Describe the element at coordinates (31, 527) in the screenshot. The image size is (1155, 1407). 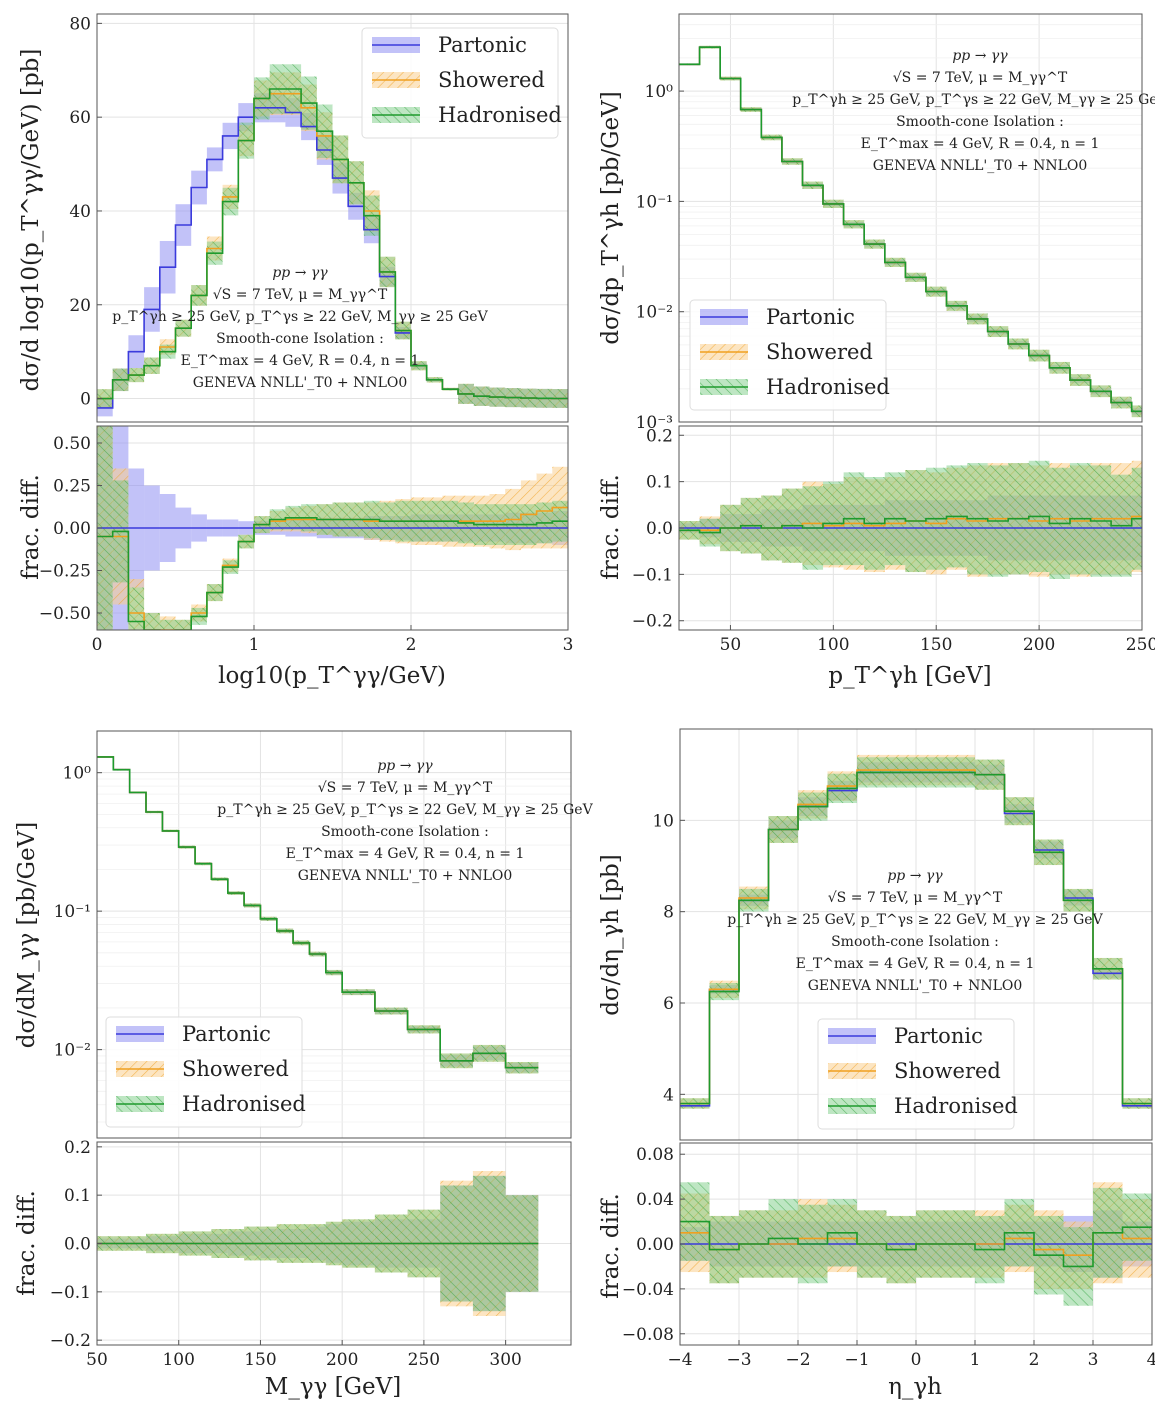
I see `chart-1-ratio-ylabel: frac. diff.` at that location.